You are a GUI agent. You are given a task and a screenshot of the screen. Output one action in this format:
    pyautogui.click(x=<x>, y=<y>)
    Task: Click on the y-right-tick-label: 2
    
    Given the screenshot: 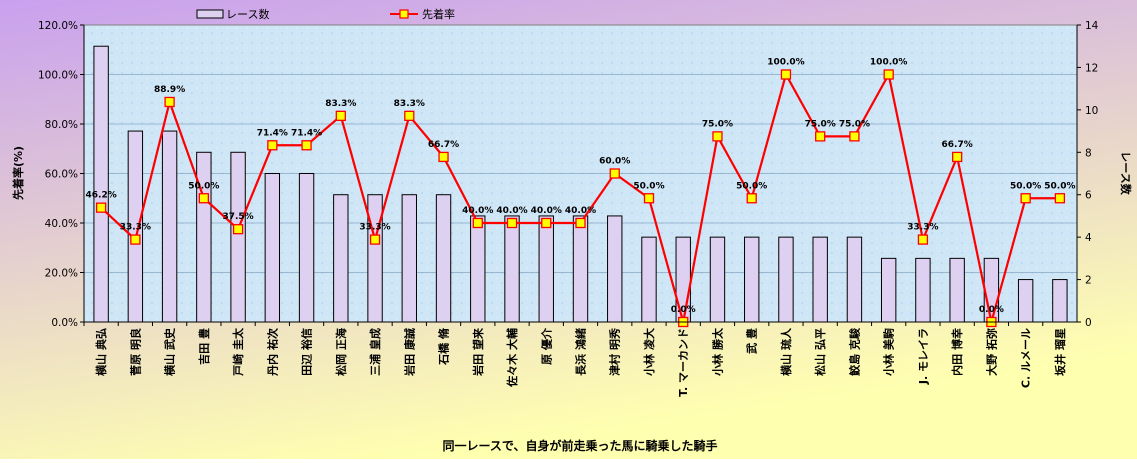 What is the action you would take?
    pyautogui.click(x=1088, y=281)
    